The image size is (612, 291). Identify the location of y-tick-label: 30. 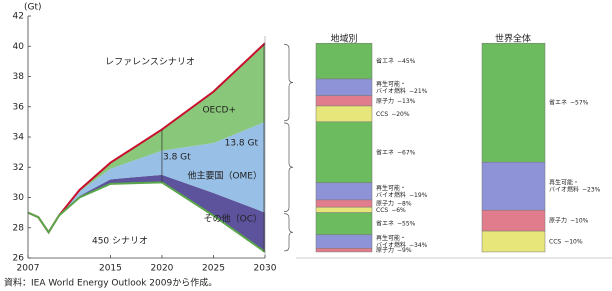
(19, 198).